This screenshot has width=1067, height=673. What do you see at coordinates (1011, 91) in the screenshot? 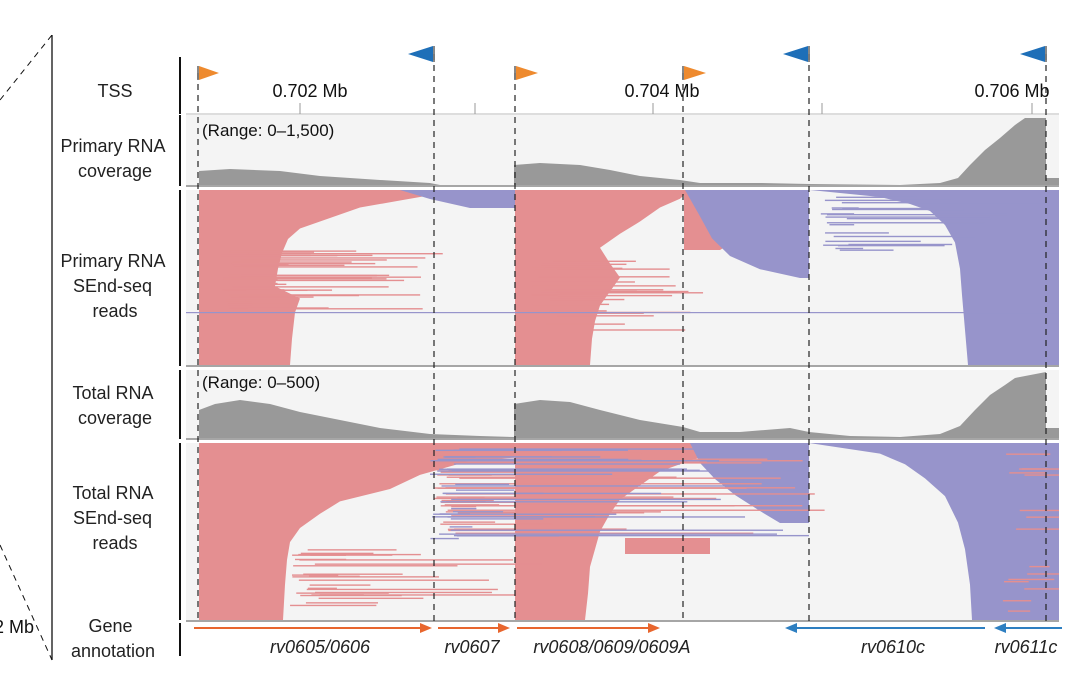
I see `tick-0706: 0.706 Mb` at bounding box center [1011, 91].